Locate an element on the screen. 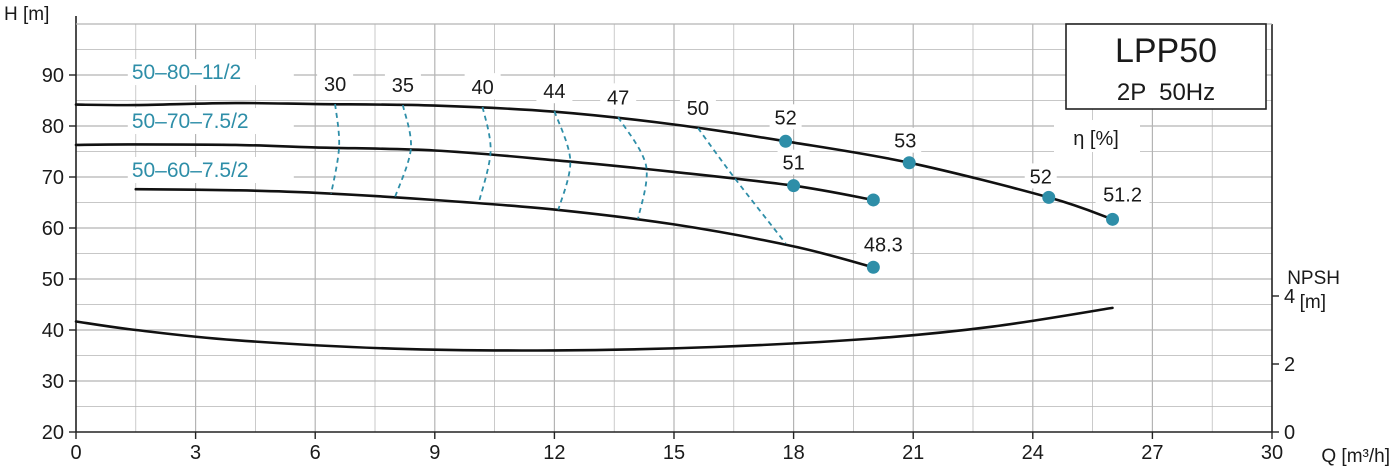 The width and height of the screenshot is (1392, 470). x-axis-title: Q [m³/h] is located at coordinates (1355, 456).